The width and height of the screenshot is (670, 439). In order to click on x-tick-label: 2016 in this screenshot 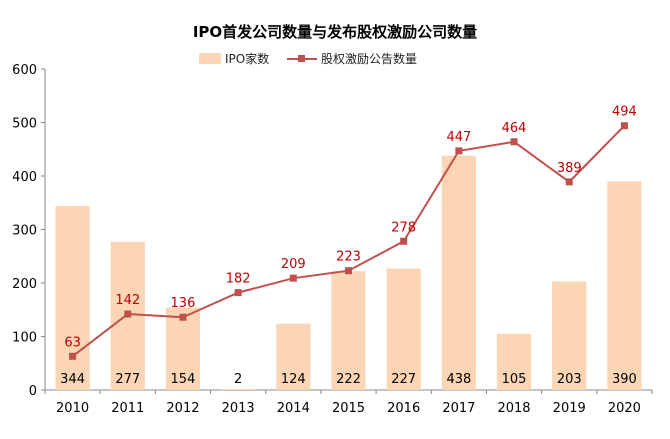, I will do `click(403, 408)`.